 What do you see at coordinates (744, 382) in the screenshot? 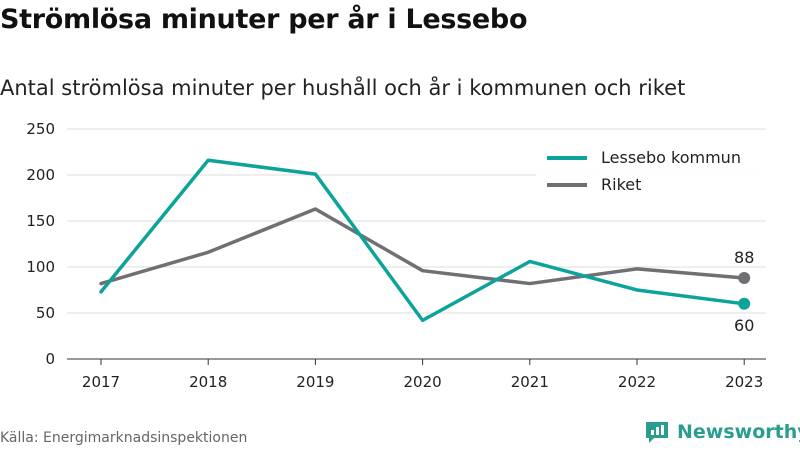
I see `x-tick-label: 2023` at bounding box center [744, 382].